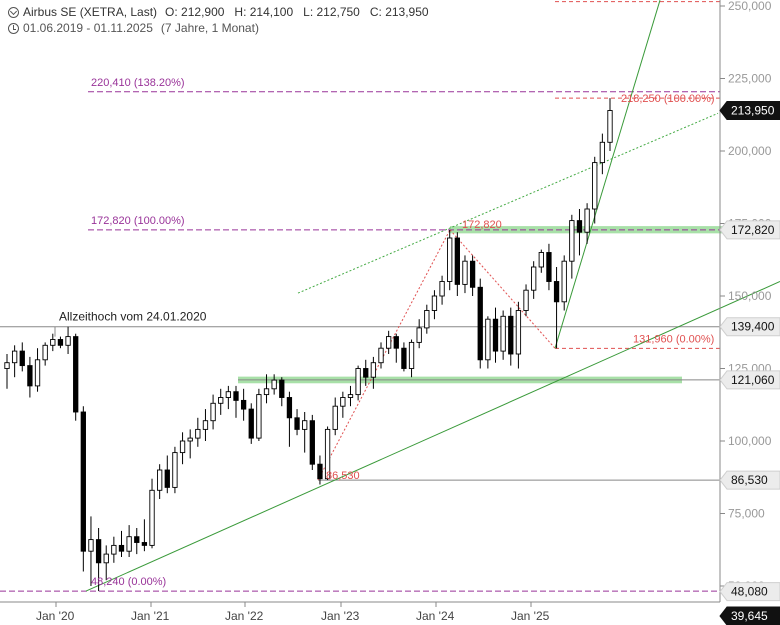 This screenshot has width=780, height=625. What do you see at coordinates (746, 514) in the screenshot?
I see `y-tick-label: 75,000` at bounding box center [746, 514].